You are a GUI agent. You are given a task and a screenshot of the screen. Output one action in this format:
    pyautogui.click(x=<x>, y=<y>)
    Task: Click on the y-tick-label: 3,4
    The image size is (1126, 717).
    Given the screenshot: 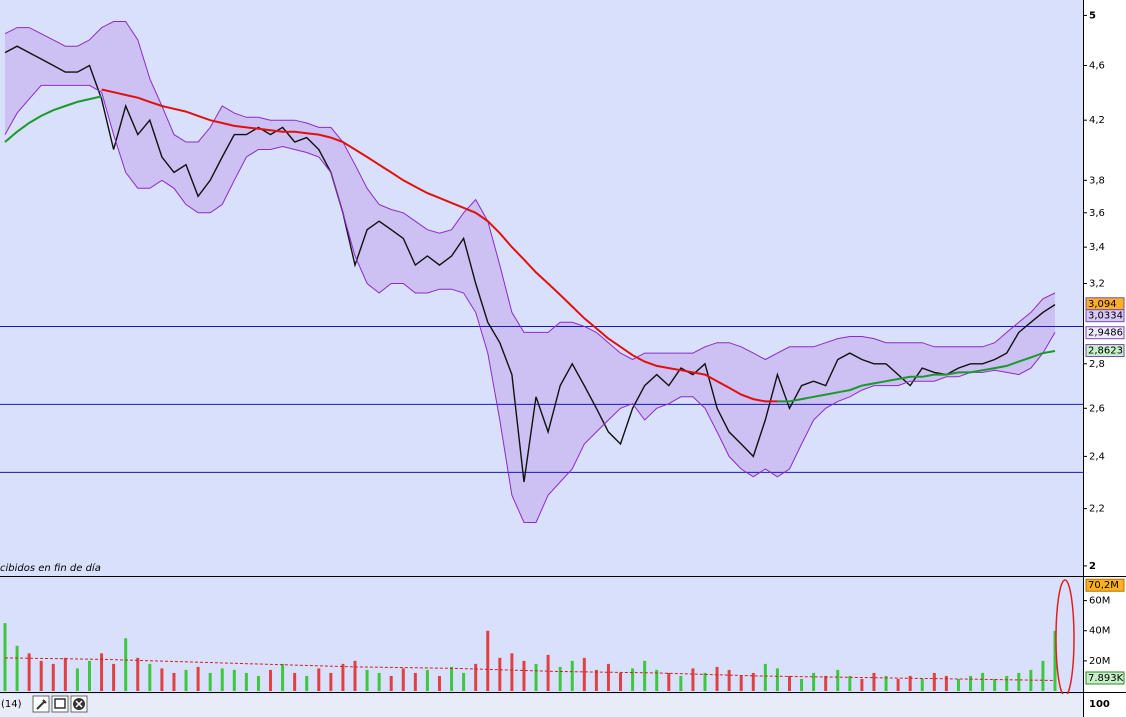 What is the action you would take?
    pyautogui.click(x=1097, y=247)
    